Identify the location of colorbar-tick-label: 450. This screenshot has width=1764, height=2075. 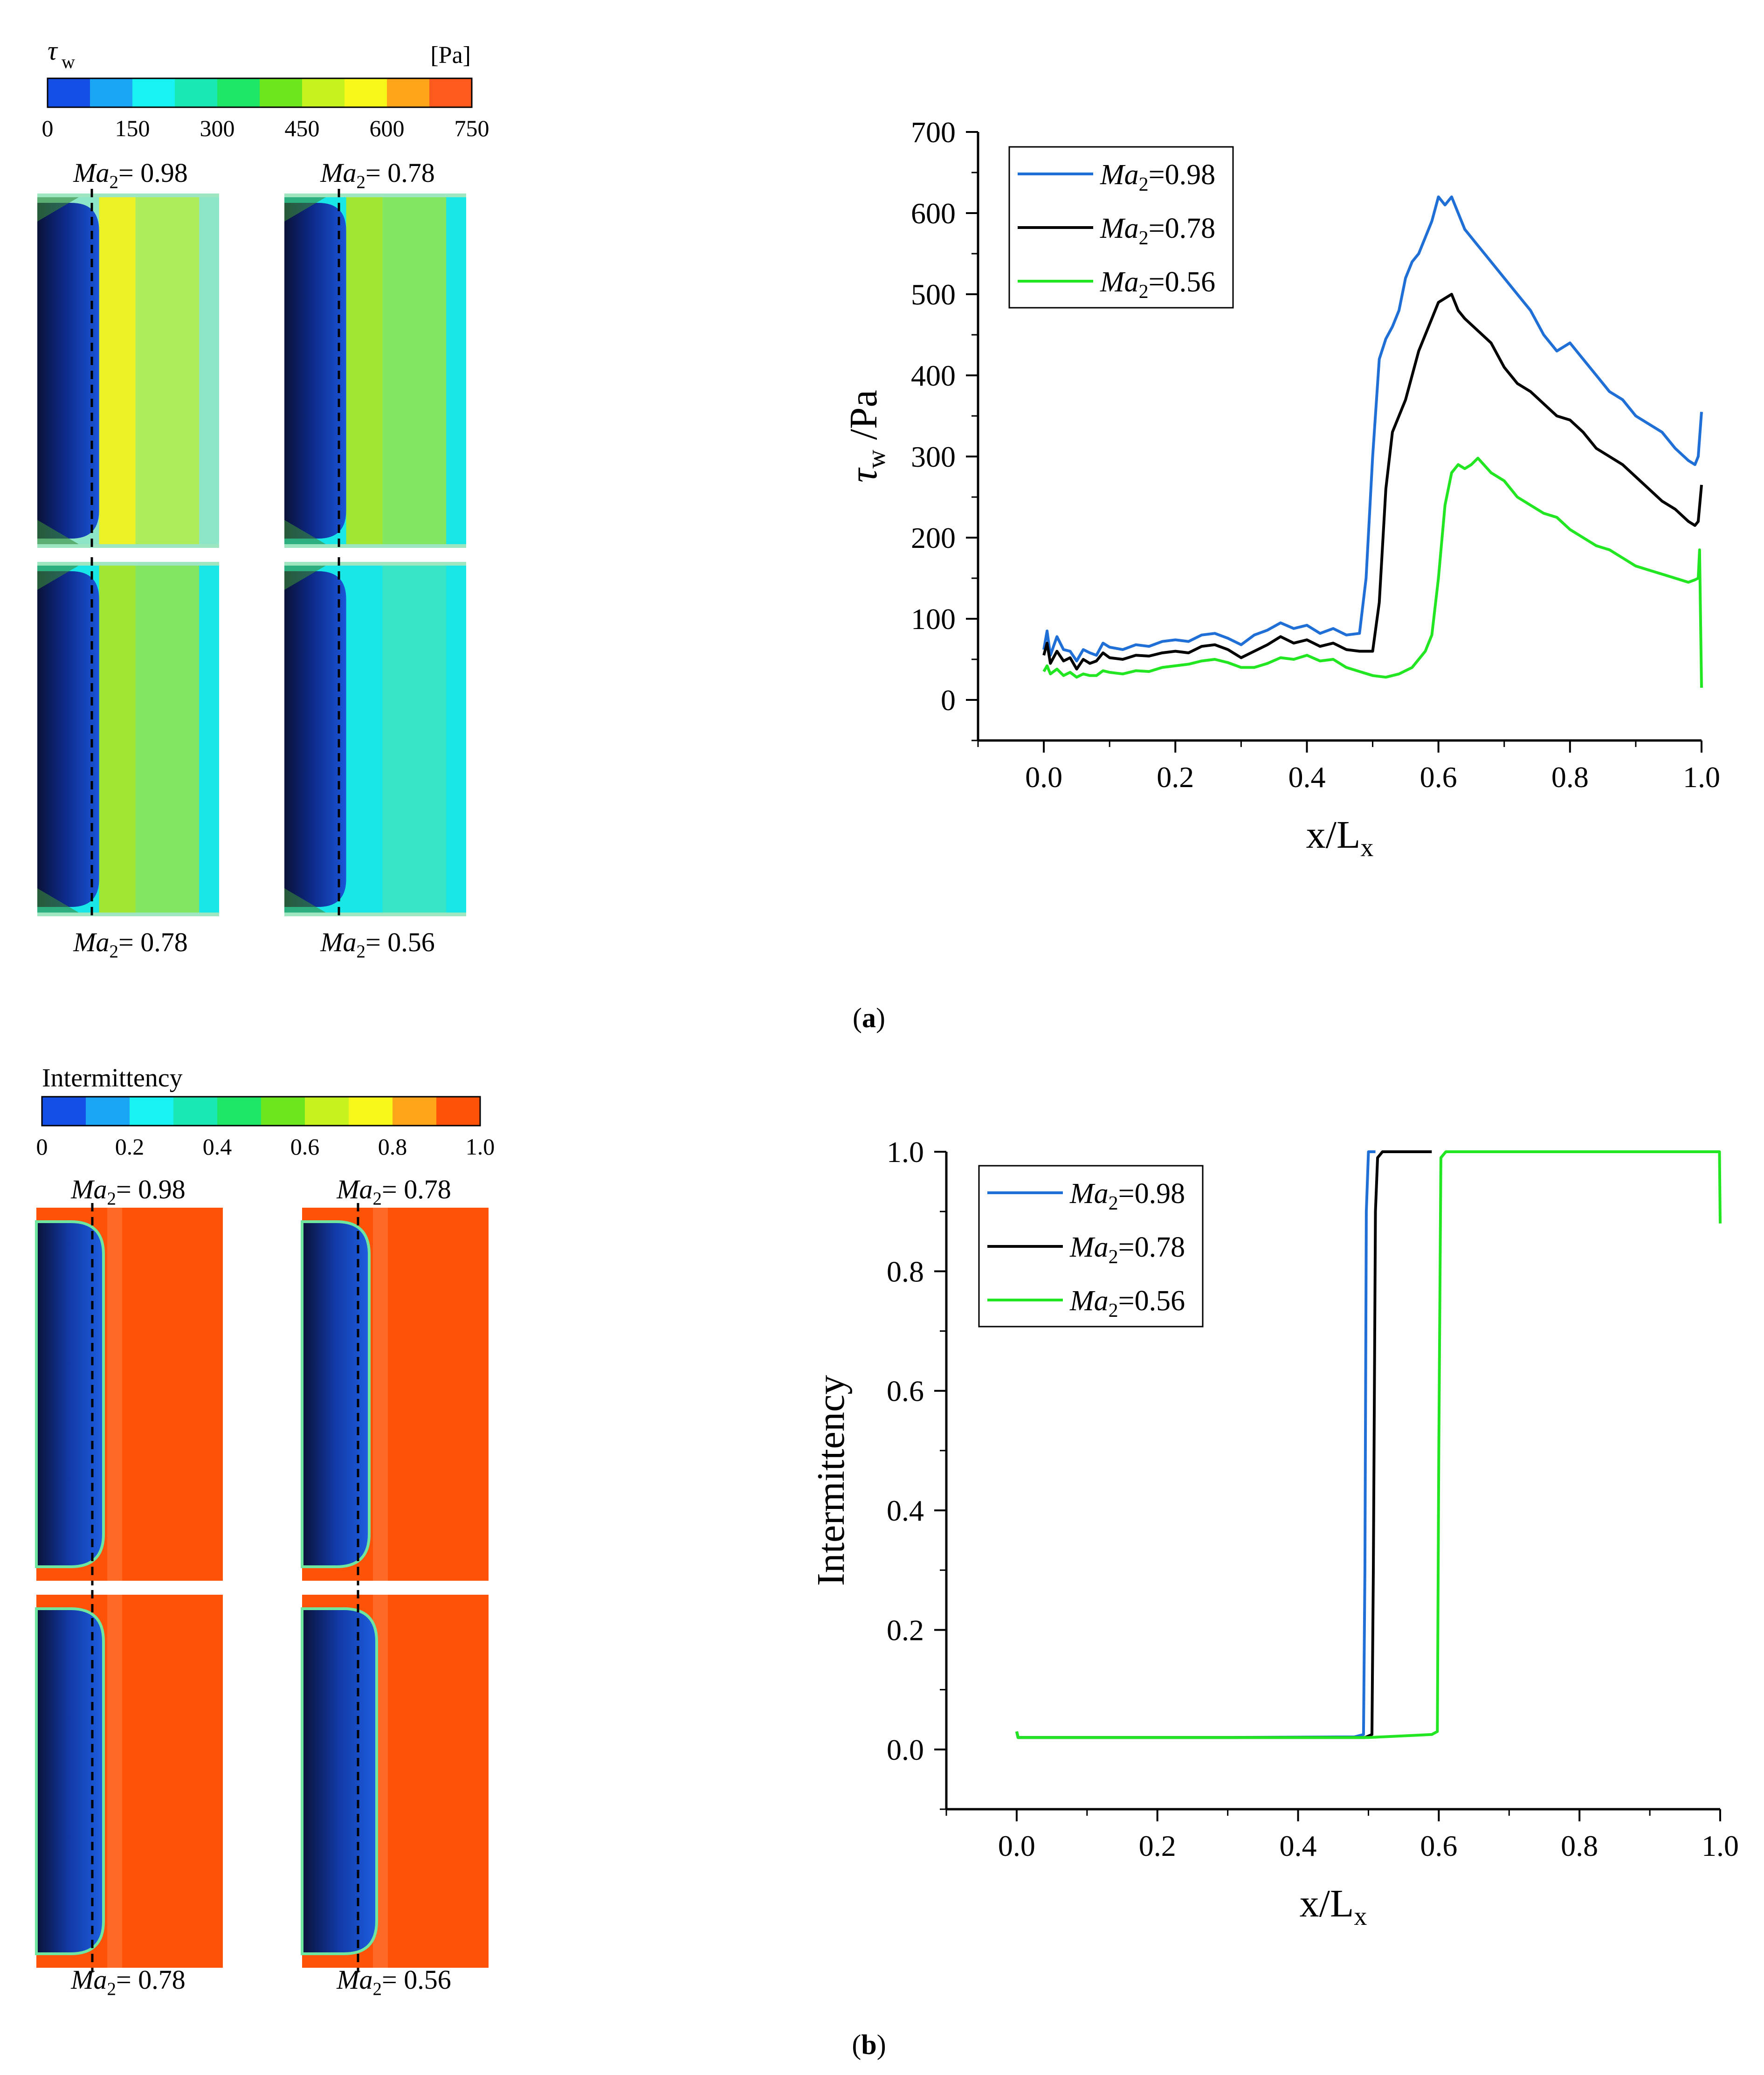
(302, 128).